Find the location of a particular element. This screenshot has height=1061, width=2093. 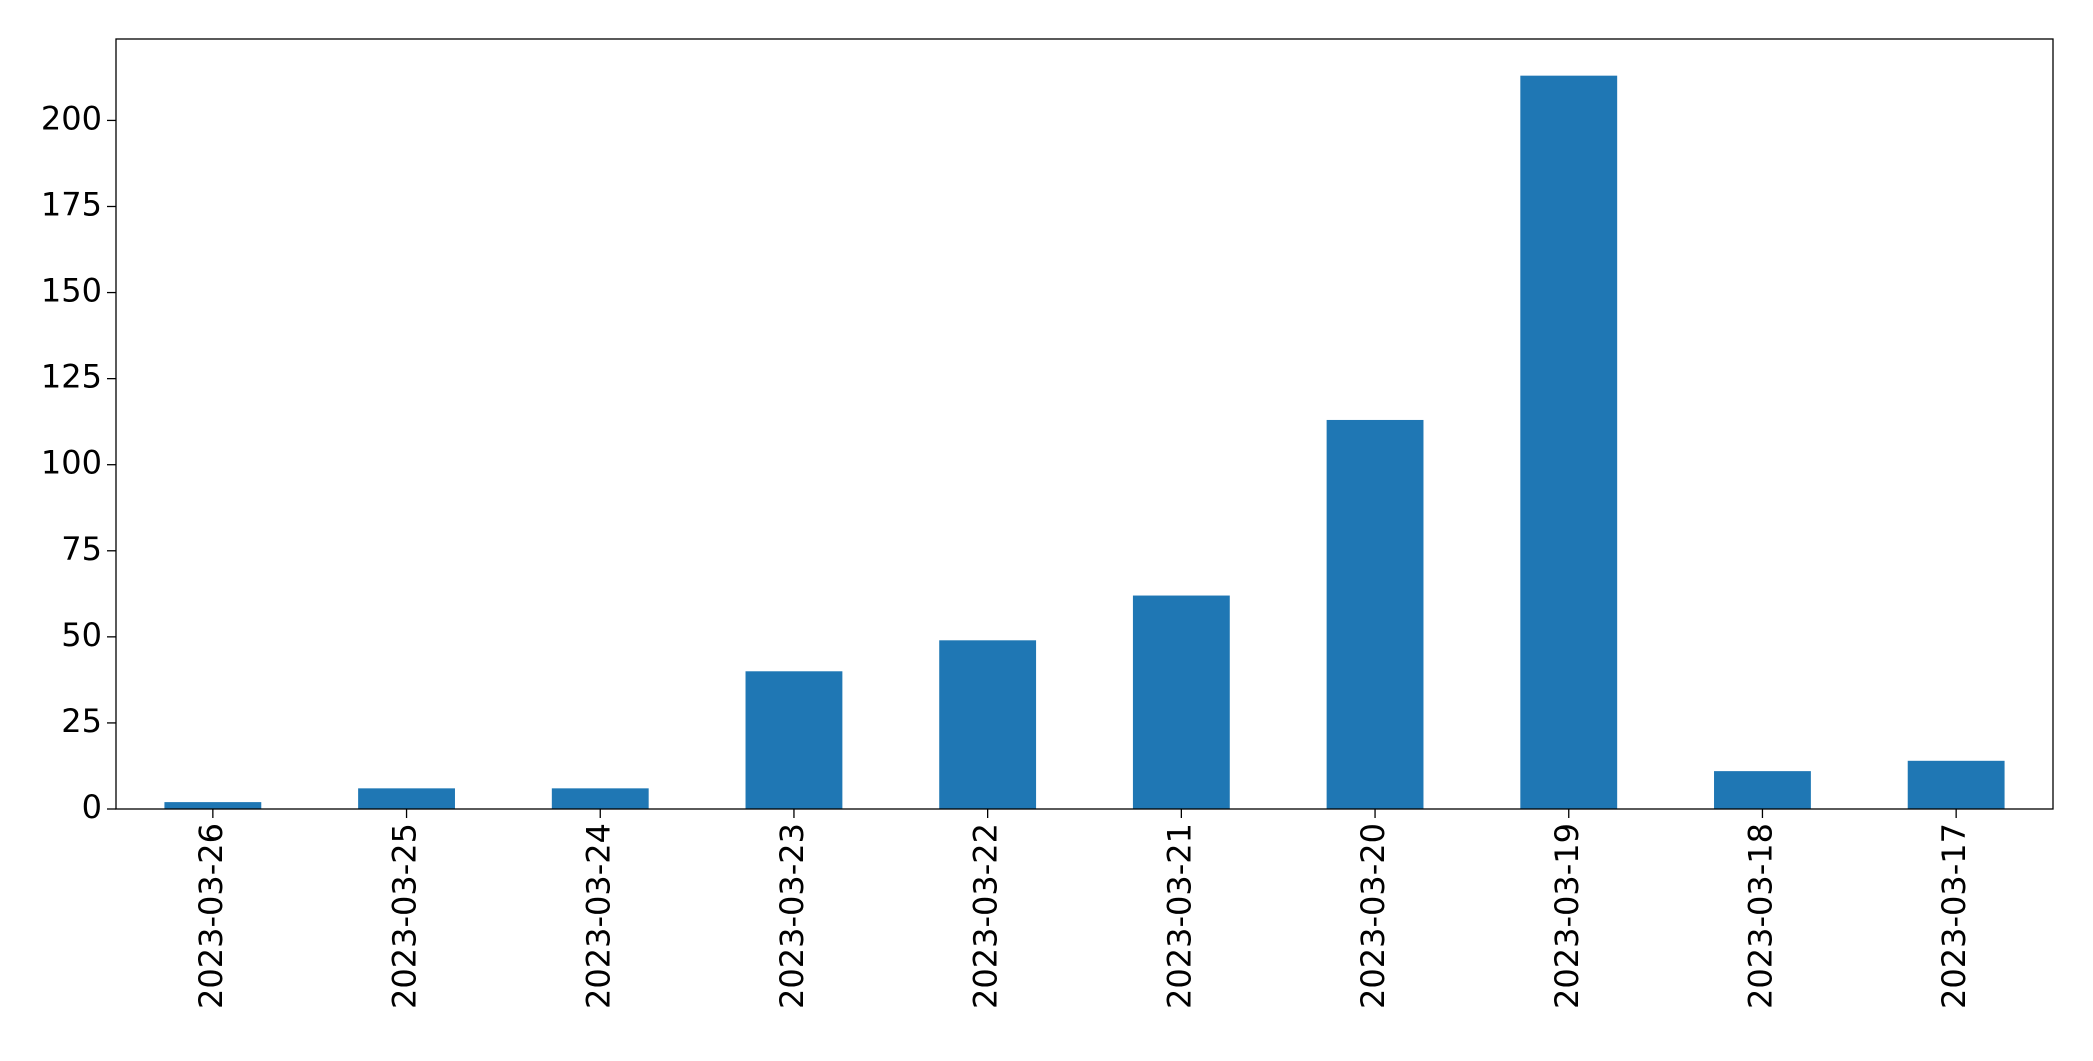

y-tick-label: 200 is located at coordinates (71, 118).